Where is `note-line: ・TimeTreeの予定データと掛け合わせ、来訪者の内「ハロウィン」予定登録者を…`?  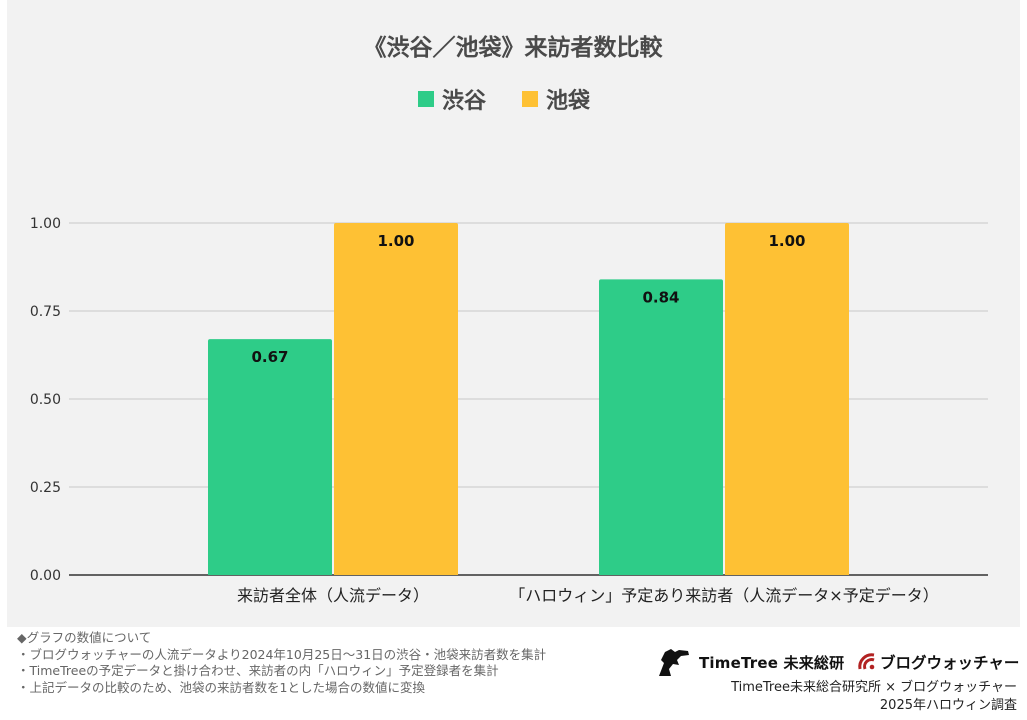
note-line: ・TimeTreeの予定データと掛け合わせ、来訪者の内「ハロウィン」予定登録者を… is located at coordinates (258, 670).